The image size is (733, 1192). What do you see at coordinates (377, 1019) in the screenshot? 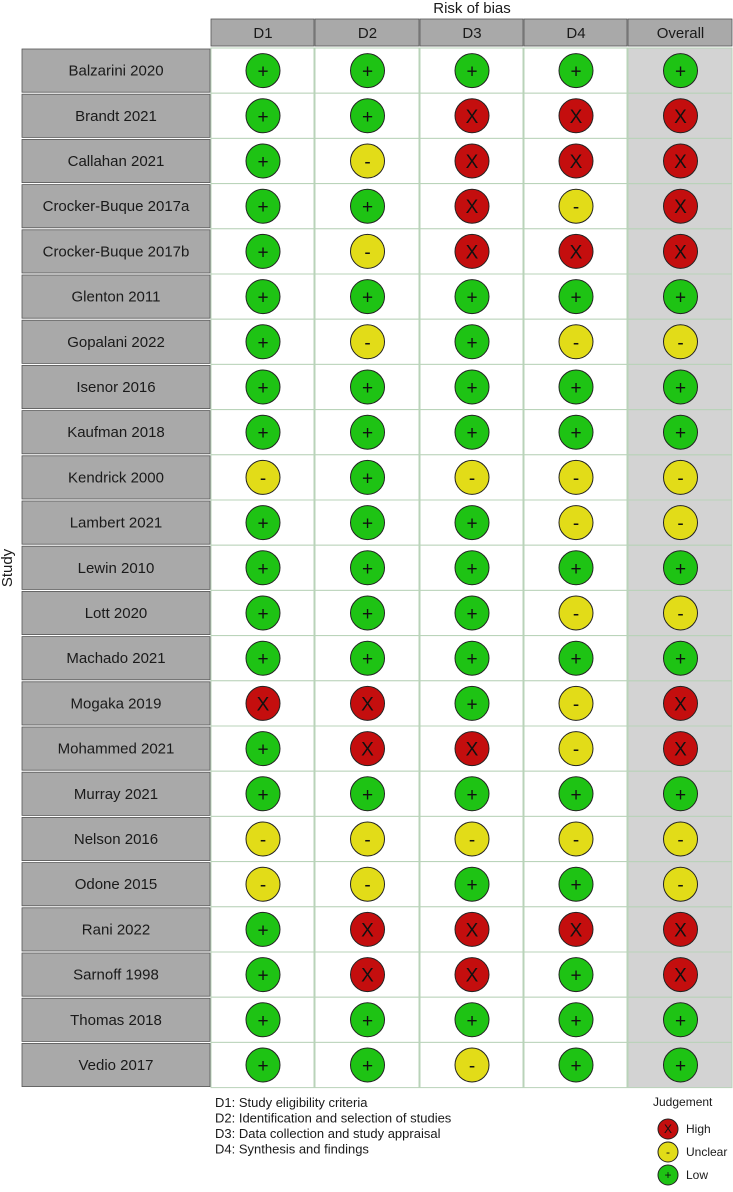
I see `study-row: Thomas 2018 + + + + +` at bounding box center [377, 1019].